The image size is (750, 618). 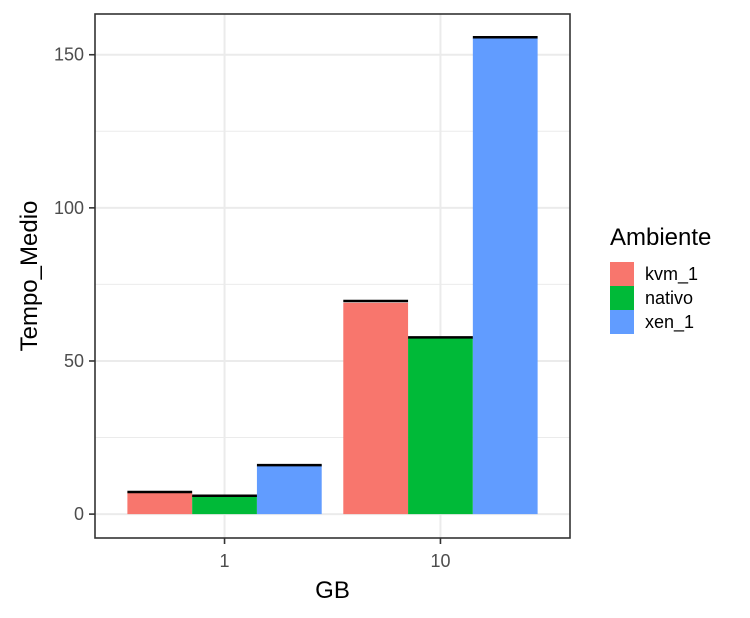 What do you see at coordinates (69, 208) in the screenshot?
I see `y-tick-label: 100` at bounding box center [69, 208].